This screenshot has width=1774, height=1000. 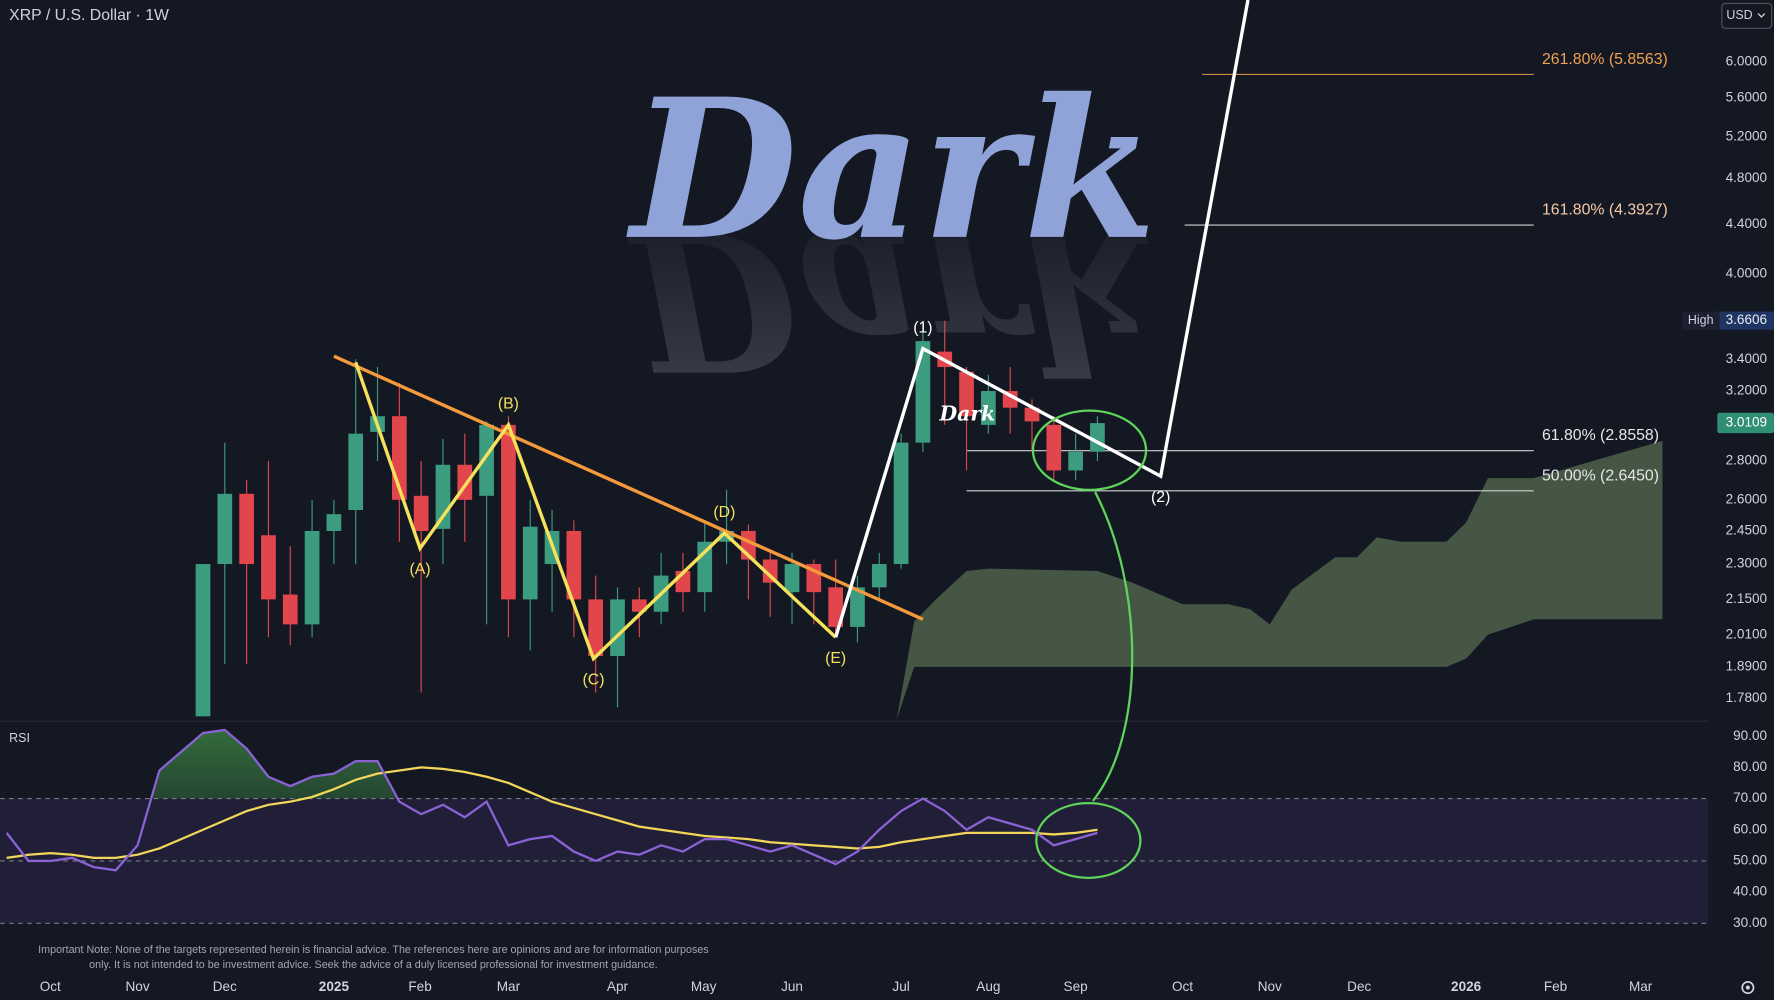 What do you see at coordinates (618, 986) in the screenshot?
I see `x-tick-label: Apr` at bounding box center [618, 986].